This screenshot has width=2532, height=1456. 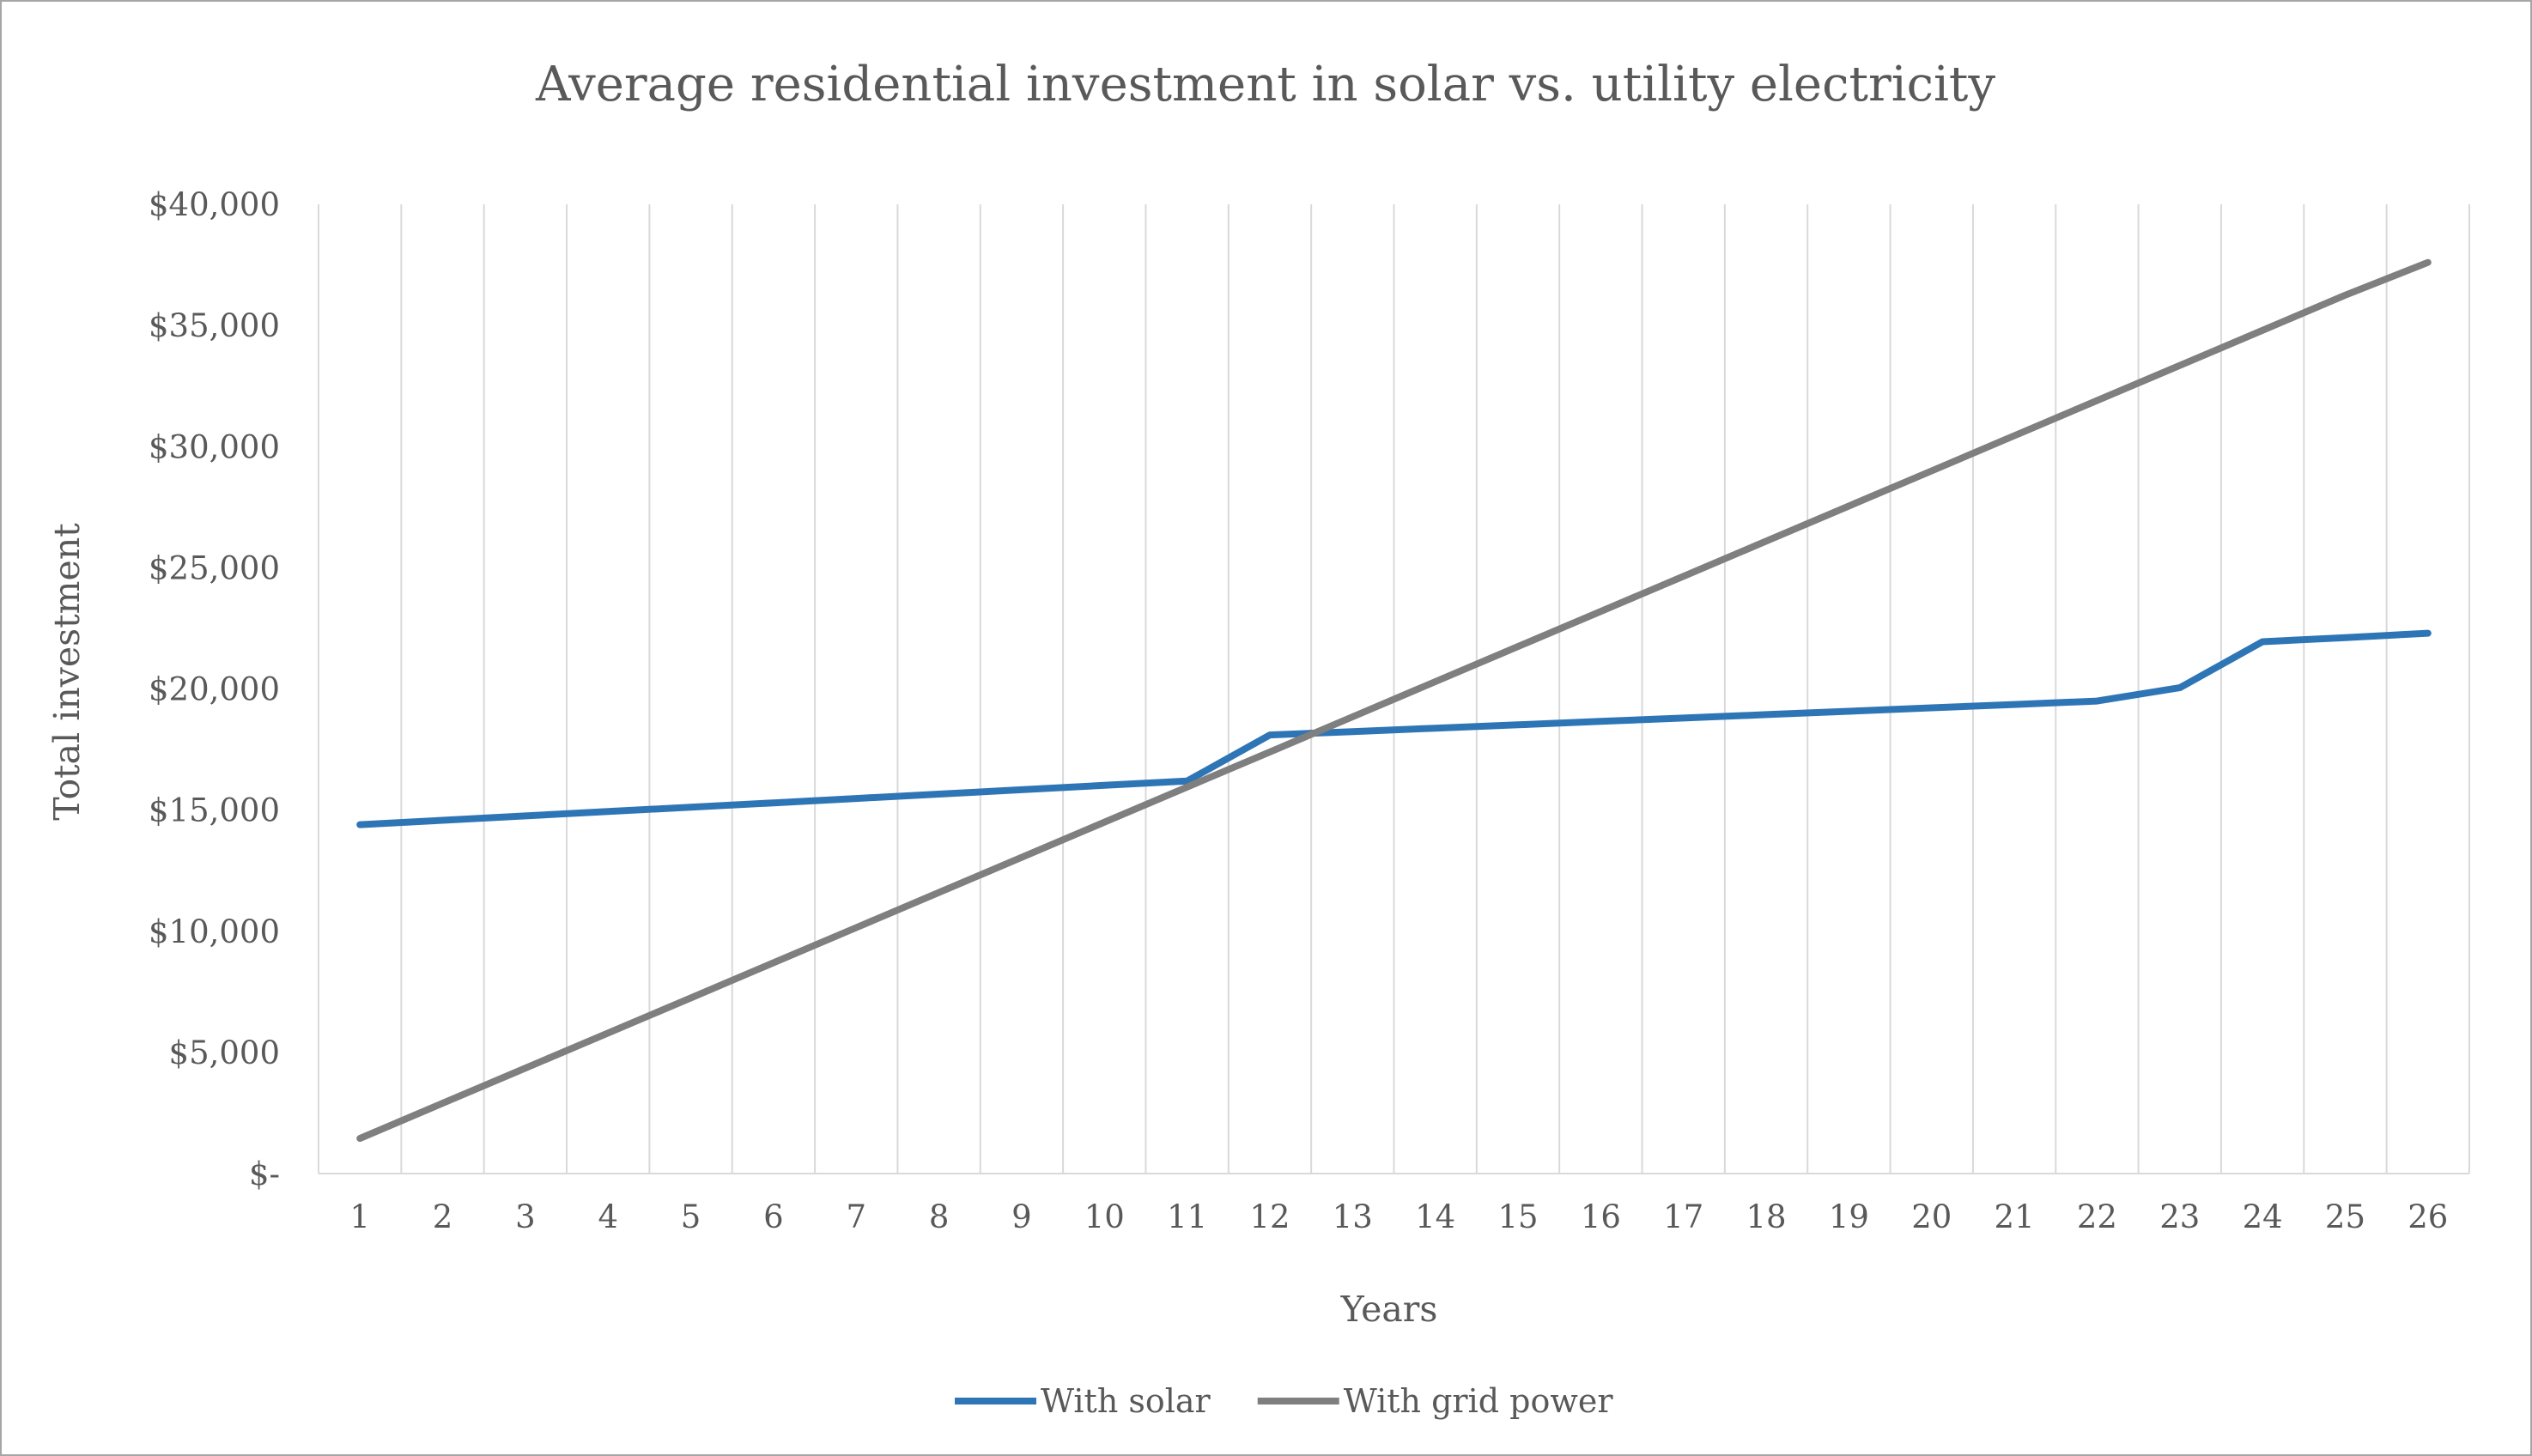 What do you see at coordinates (1126, 1401) in the screenshot?
I see `legend-label: With solar` at bounding box center [1126, 1401].